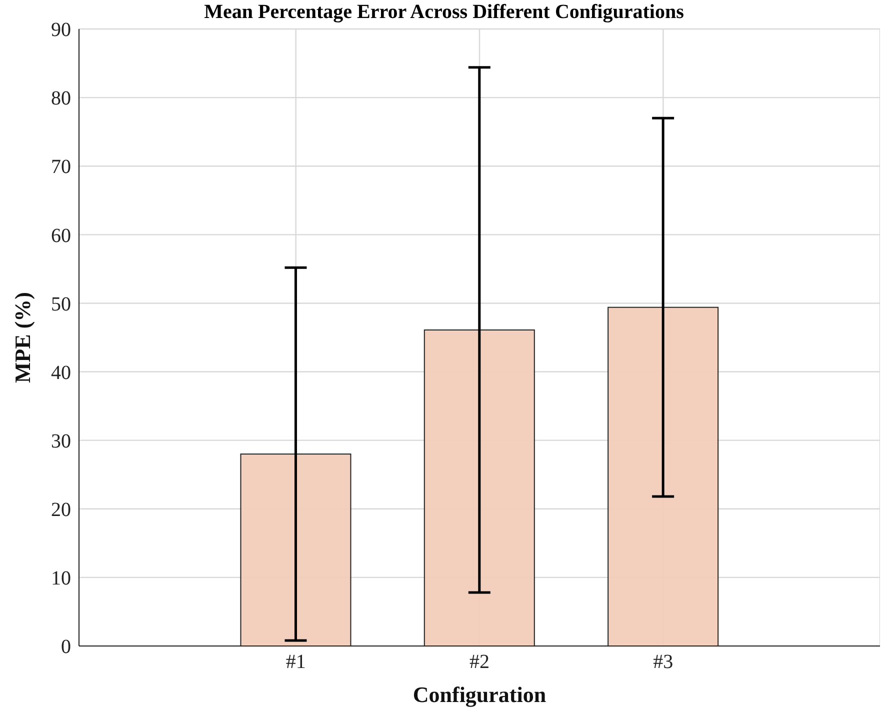 The height and width of the screenshot is (717, 888). What do you see at coordinates (61, 30) in the screenshot?
I see `y-tick-label: 90` at bounding box center [61, 30].